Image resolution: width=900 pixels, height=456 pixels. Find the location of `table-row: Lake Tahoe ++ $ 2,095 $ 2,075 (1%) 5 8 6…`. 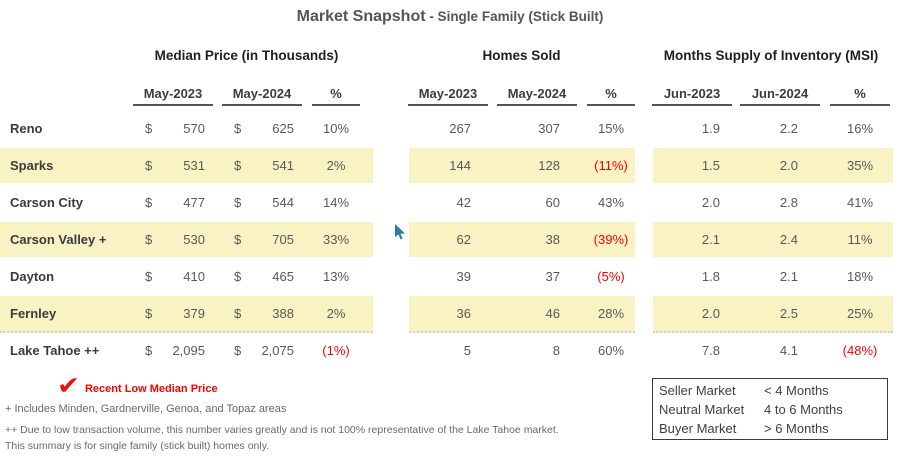

table-row: Lake Tahoe ++ $ 2,095 $ 2,075 (1%) 5 8 6… is located at coordinates (449, 350).